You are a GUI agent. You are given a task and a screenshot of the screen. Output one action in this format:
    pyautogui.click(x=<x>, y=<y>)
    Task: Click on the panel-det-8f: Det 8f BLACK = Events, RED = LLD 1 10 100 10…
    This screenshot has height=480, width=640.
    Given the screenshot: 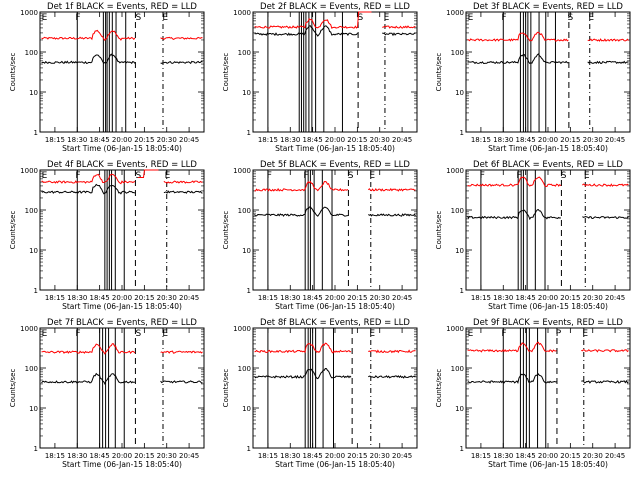 What is the action you would take?
    pyautogui.click(x=320, y=393)
    